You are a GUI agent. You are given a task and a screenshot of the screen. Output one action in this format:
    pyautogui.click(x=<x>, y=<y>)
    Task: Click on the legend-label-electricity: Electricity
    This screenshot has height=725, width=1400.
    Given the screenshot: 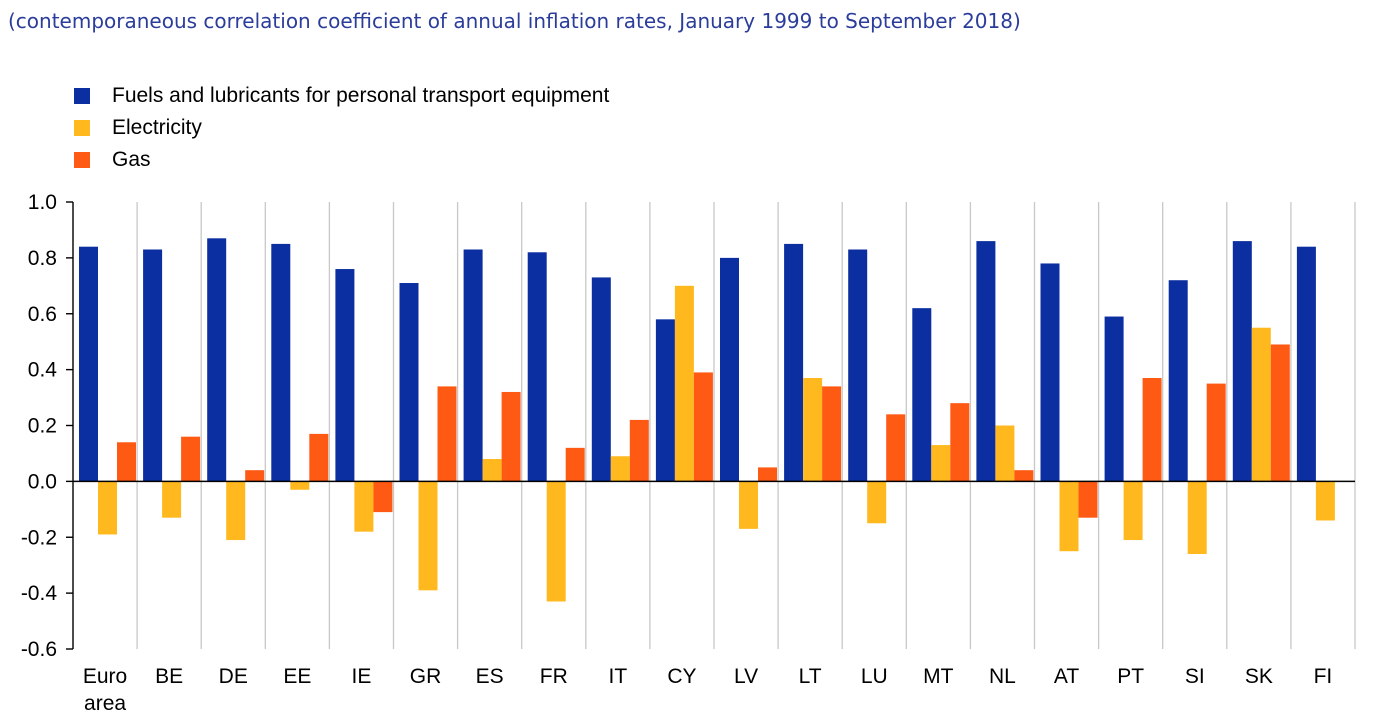 What is the action you would take?
    pyautogui.click(x=157, y=127)
    